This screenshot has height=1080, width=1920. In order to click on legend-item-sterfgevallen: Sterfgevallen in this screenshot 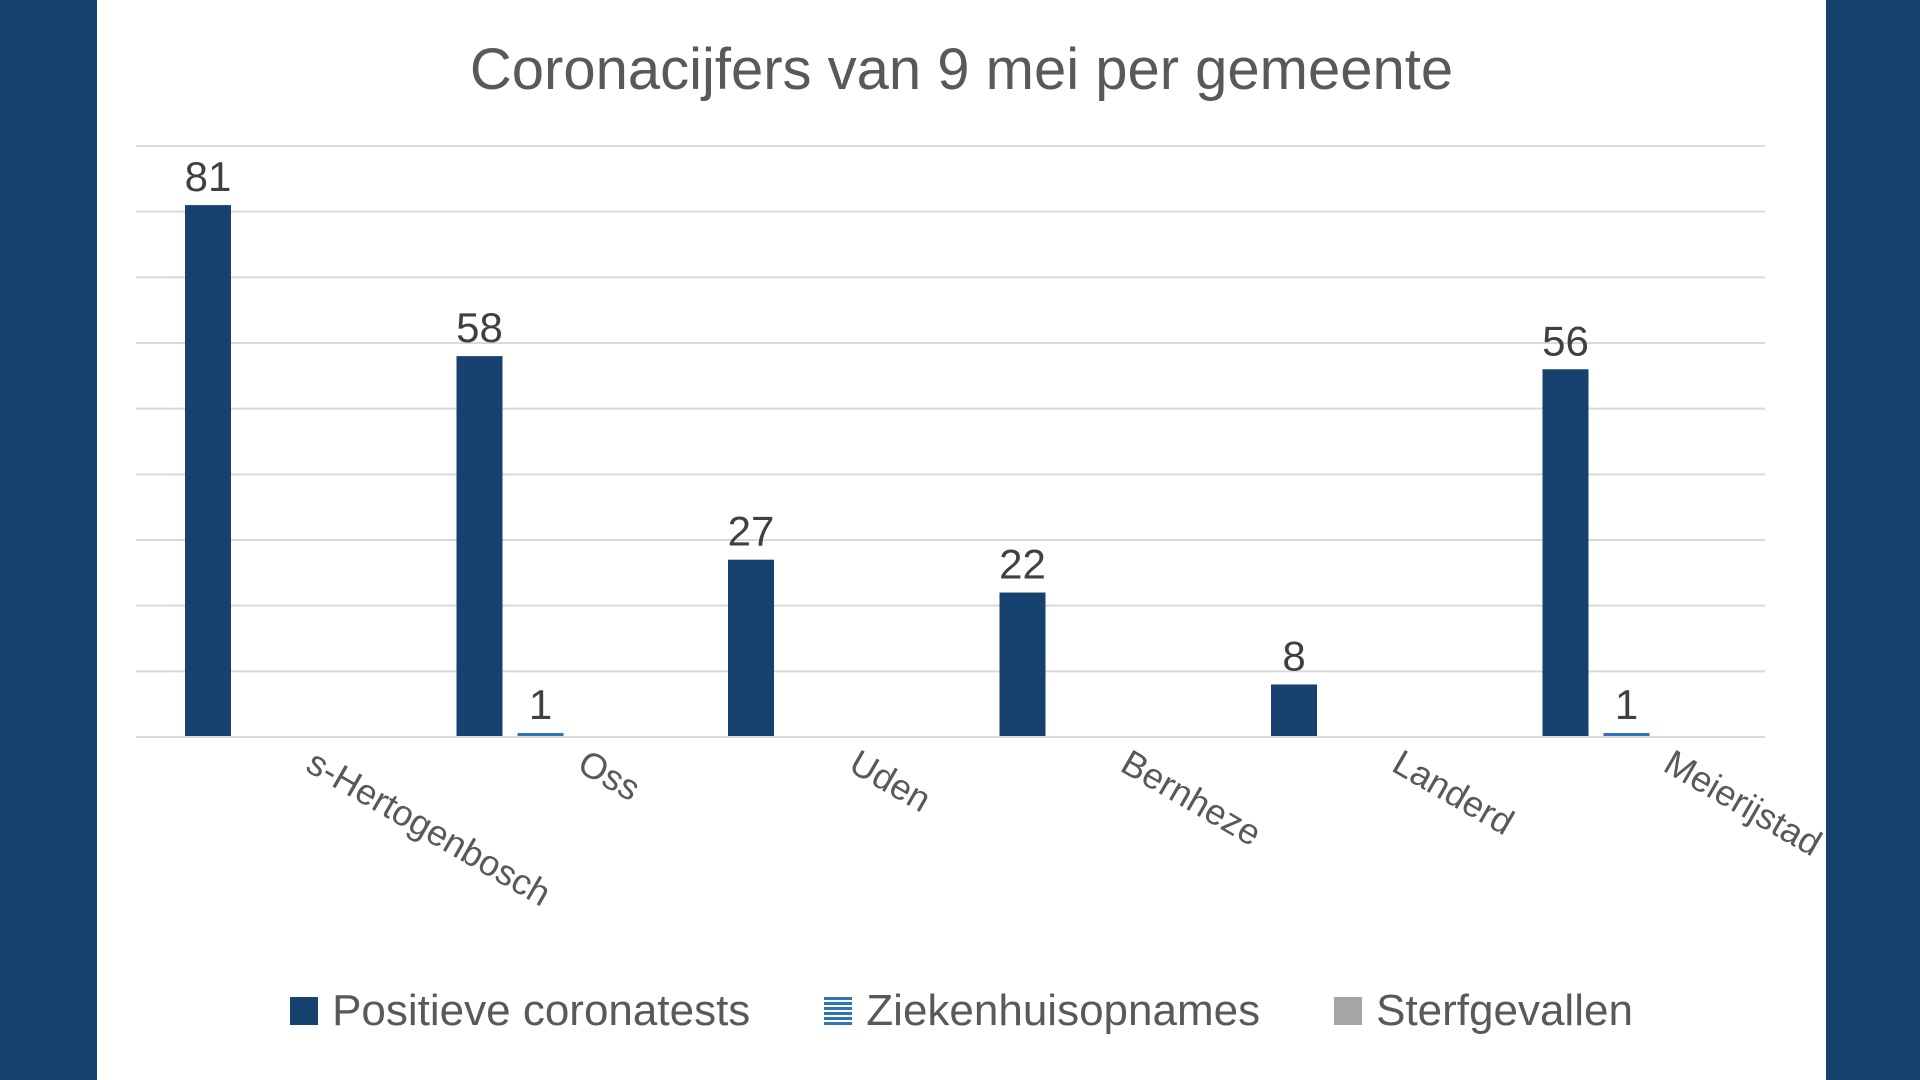, I will do `click(1483, 1011)`.